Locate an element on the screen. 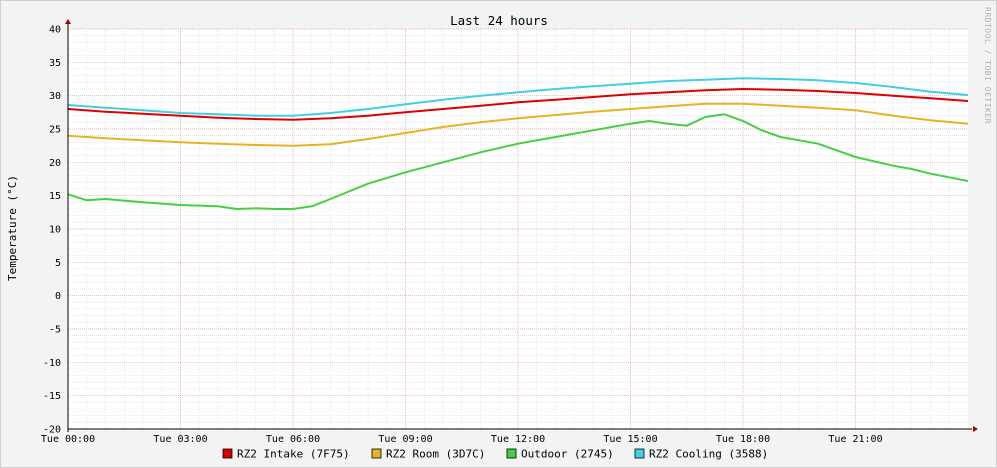 The width and height of the screenshot is (997, 468). legend-label: RZ2 Intake (7F75) is located at coordinates (293, 454).